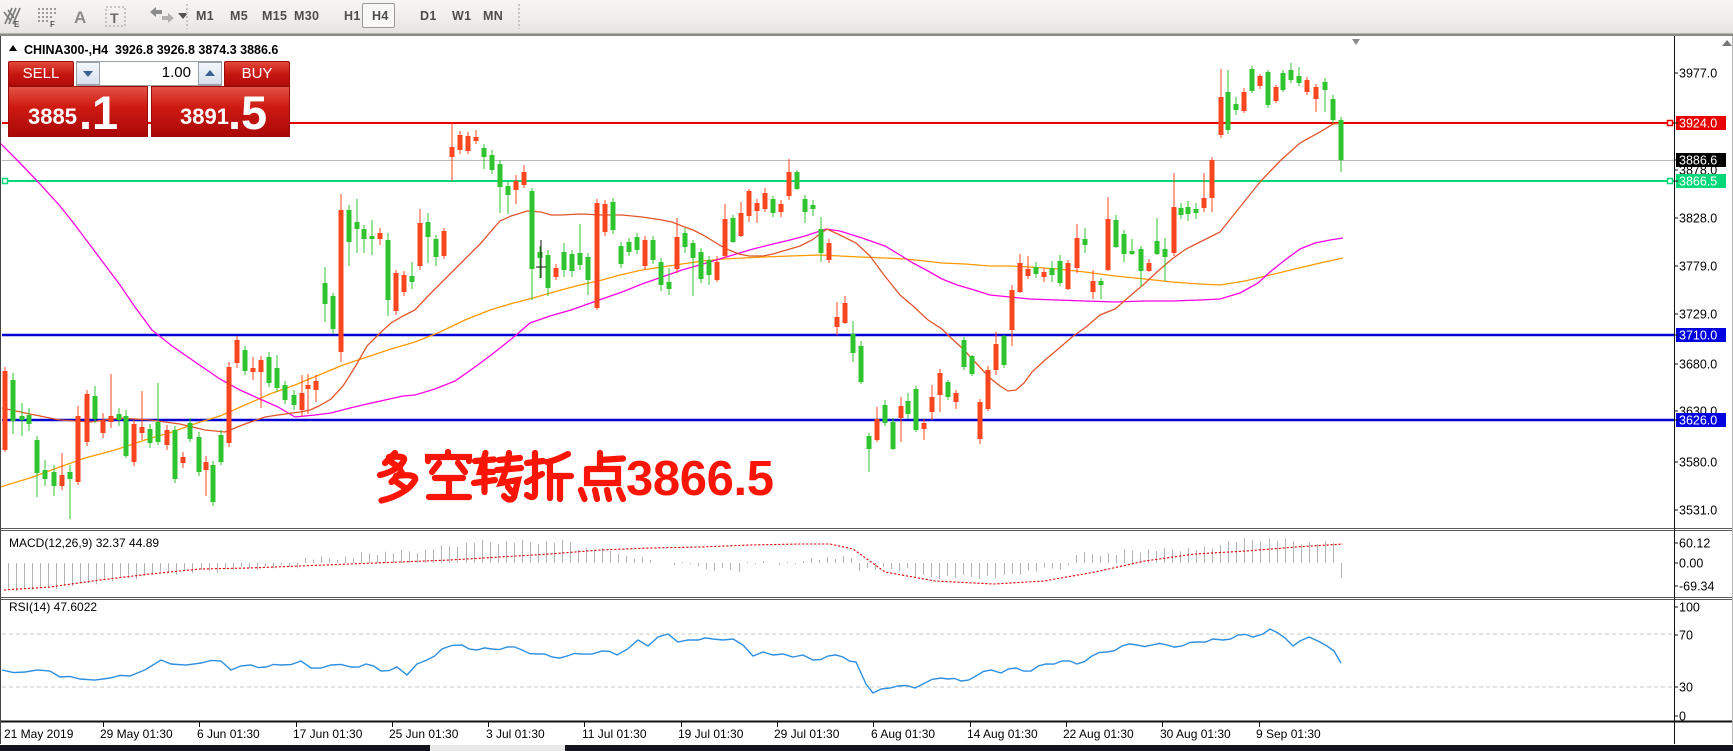 The width and height of the screenshot is (1733, 751). What do you see at coordinates (1698, 365) in the screenshot?
I see `svg-text: 3680.0` at bounding box center [1698, 365].